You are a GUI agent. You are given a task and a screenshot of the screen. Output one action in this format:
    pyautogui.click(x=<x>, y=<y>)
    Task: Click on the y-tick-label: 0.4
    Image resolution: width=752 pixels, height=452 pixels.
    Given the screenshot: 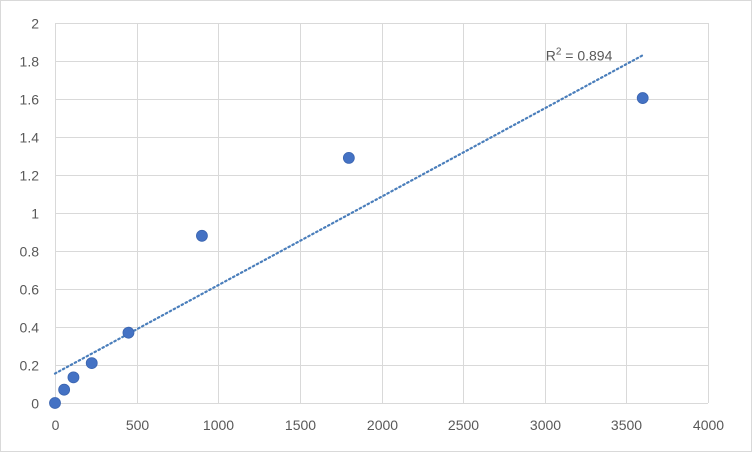 What is the action you would take?
    pyautogui.click(x=30, y=328)
    